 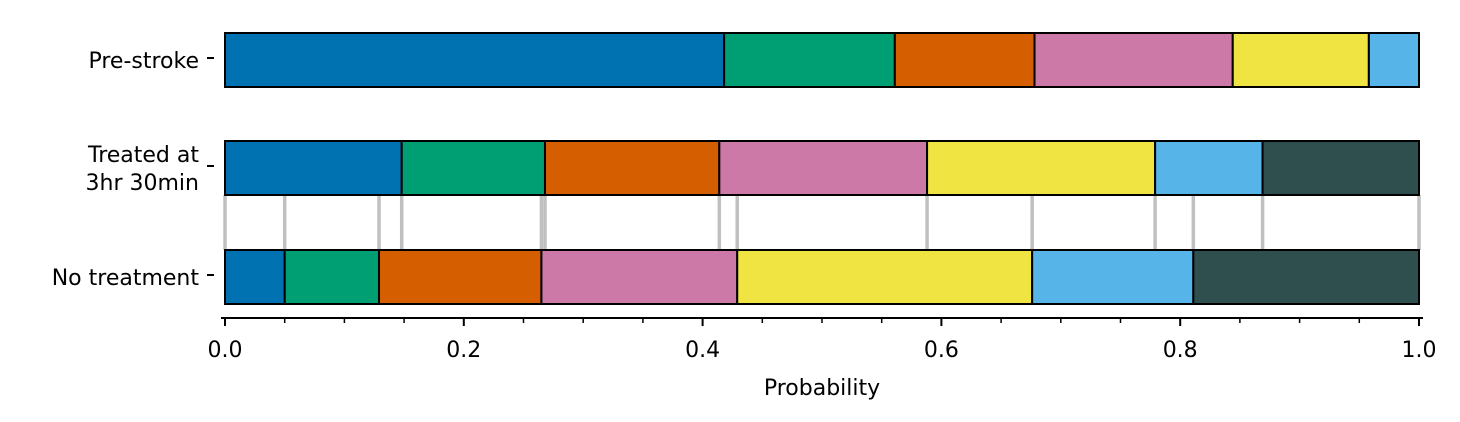 I want to click on x-axis-label: Probability, so click(x=822, y=388).